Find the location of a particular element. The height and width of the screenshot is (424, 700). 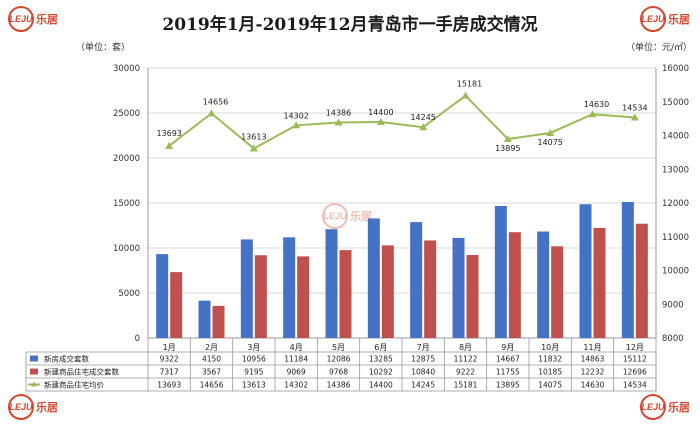

data-table-cell: 14863 is located at coordinates (593, 359).